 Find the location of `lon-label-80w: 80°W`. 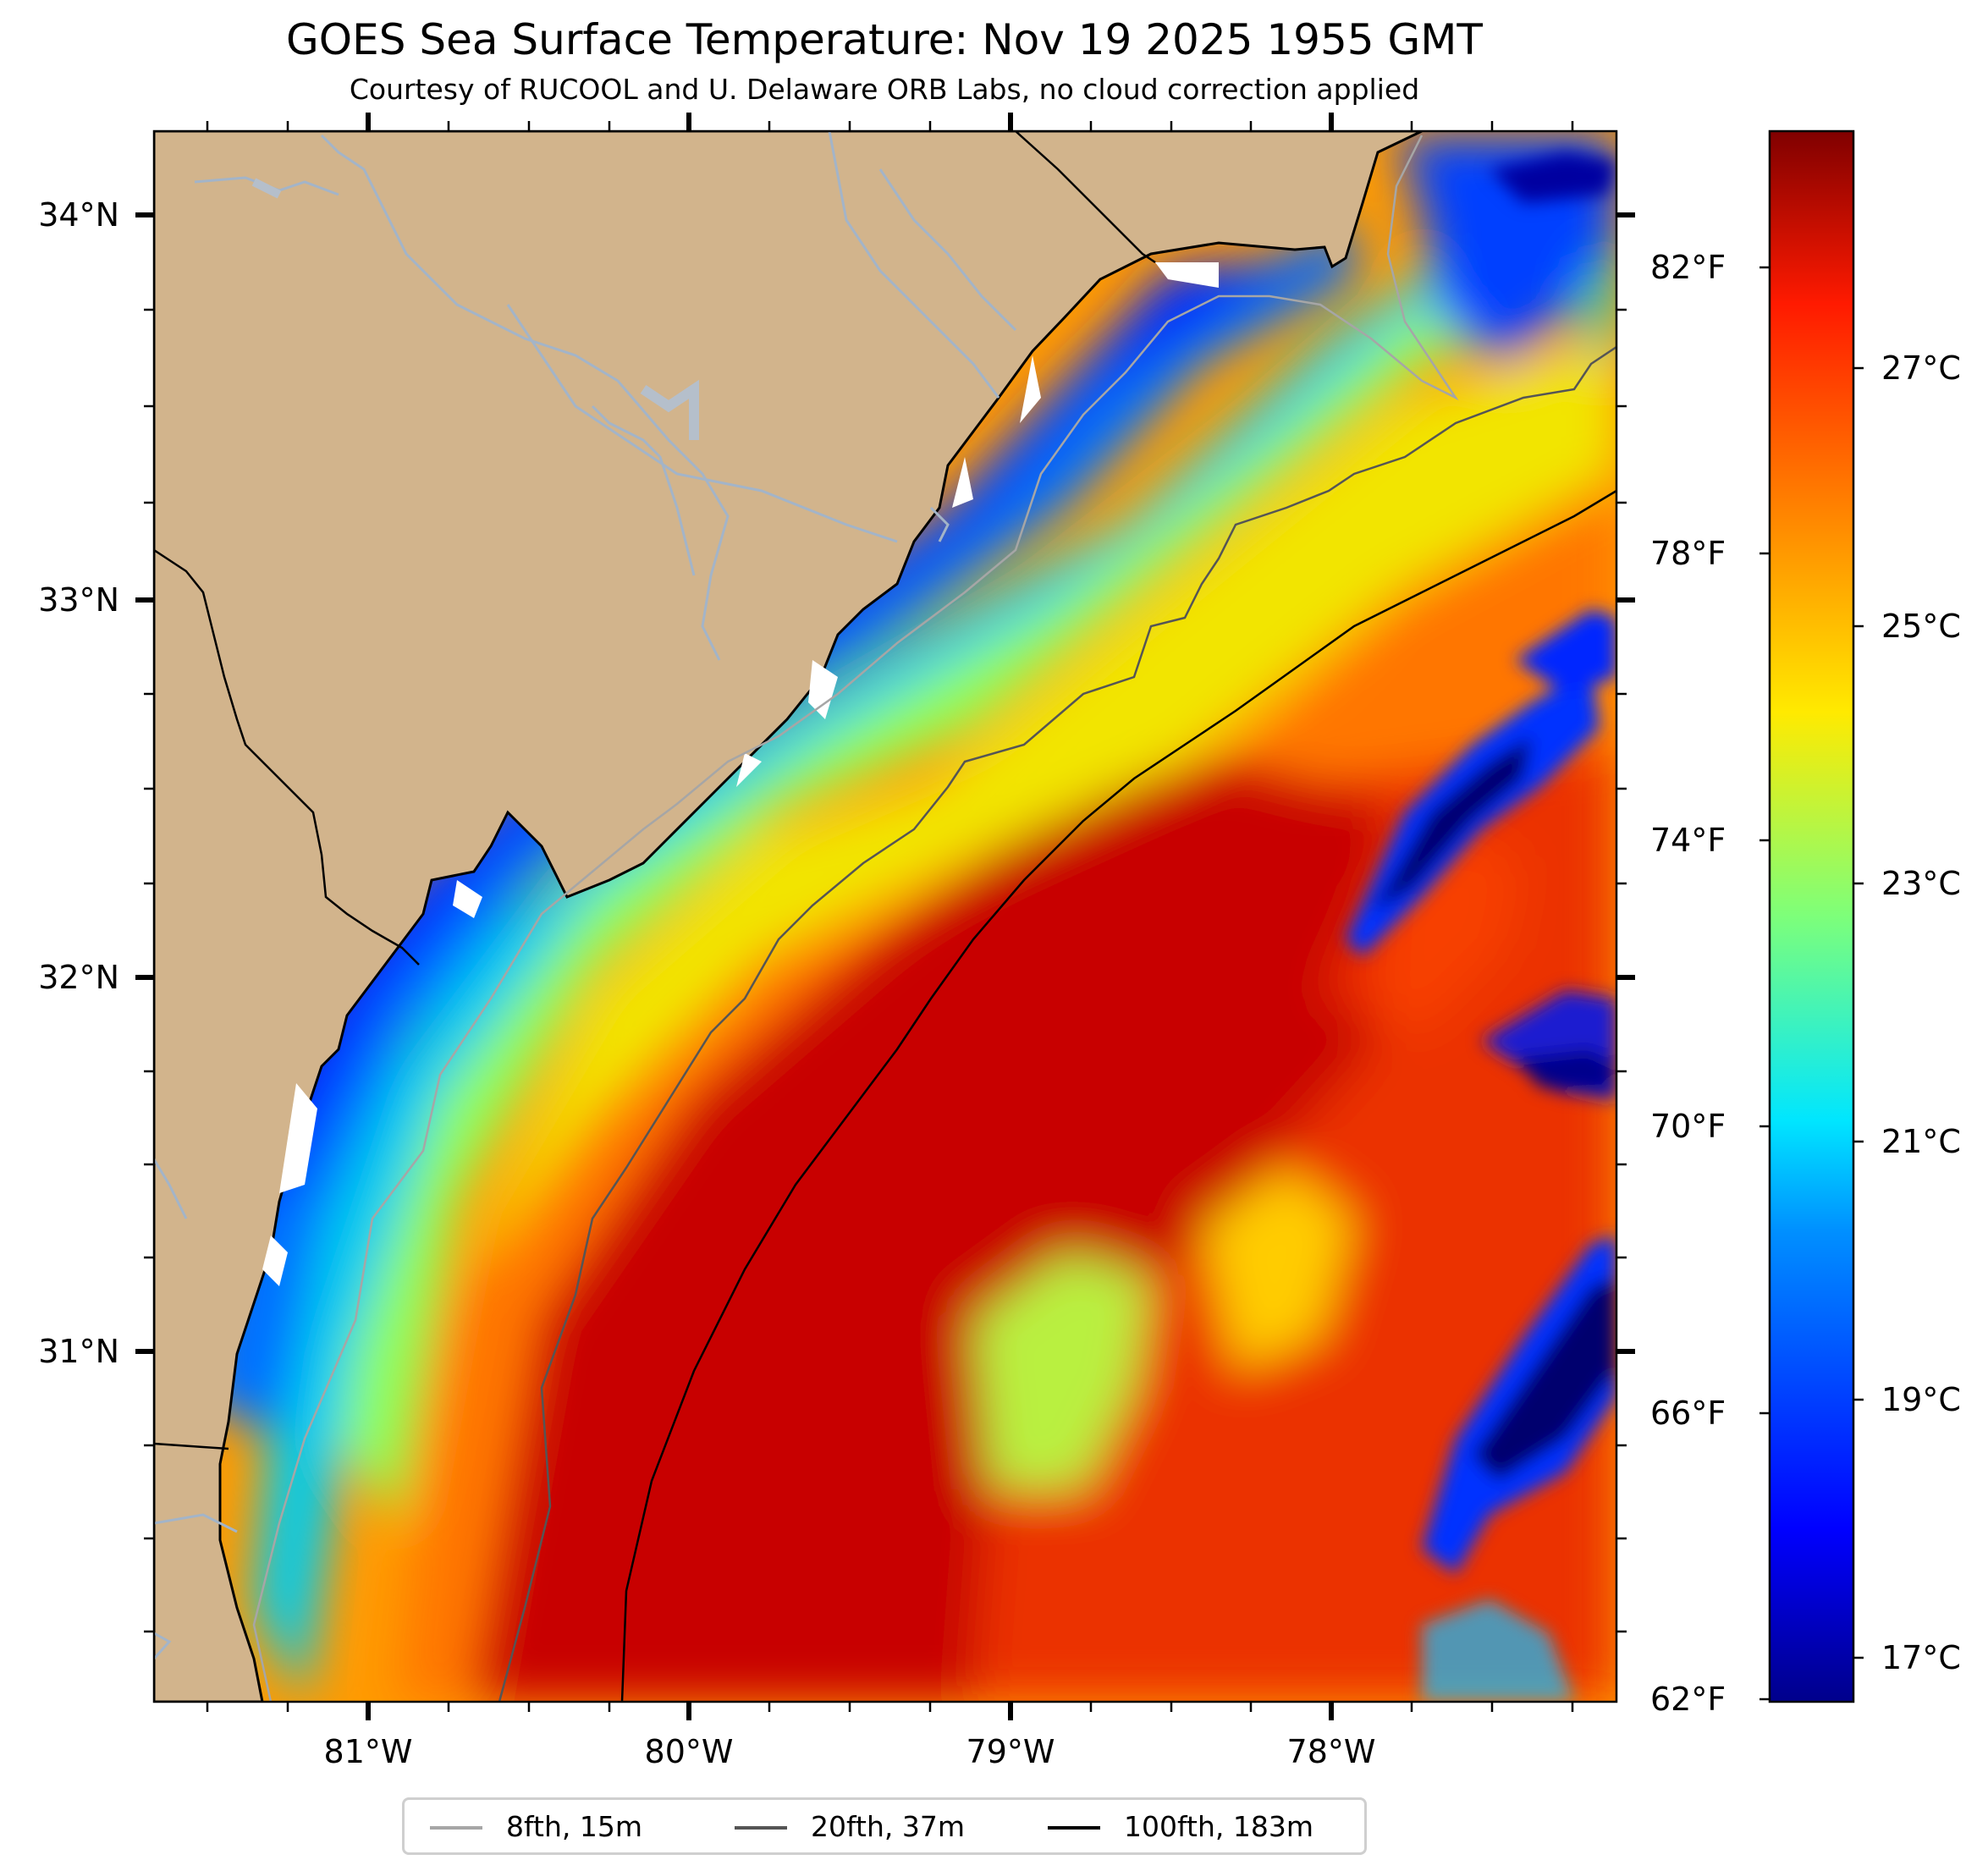

lon-label-80w: 80°W is located at coordinates (689, 1751).